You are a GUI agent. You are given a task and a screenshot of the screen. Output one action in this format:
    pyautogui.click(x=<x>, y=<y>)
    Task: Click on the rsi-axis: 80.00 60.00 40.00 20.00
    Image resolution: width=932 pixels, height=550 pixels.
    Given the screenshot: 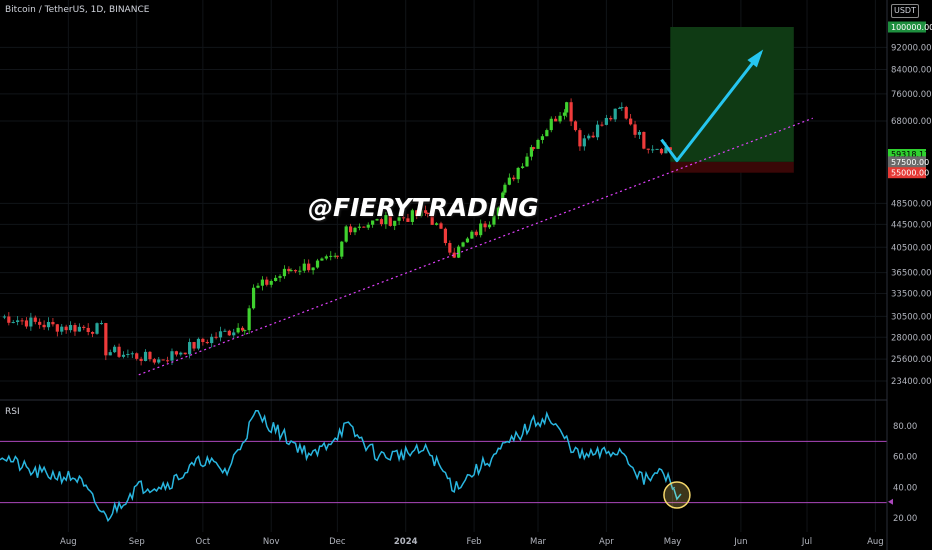 What is the action you would take?
    pyautogui.click(x=905, y=473)
    